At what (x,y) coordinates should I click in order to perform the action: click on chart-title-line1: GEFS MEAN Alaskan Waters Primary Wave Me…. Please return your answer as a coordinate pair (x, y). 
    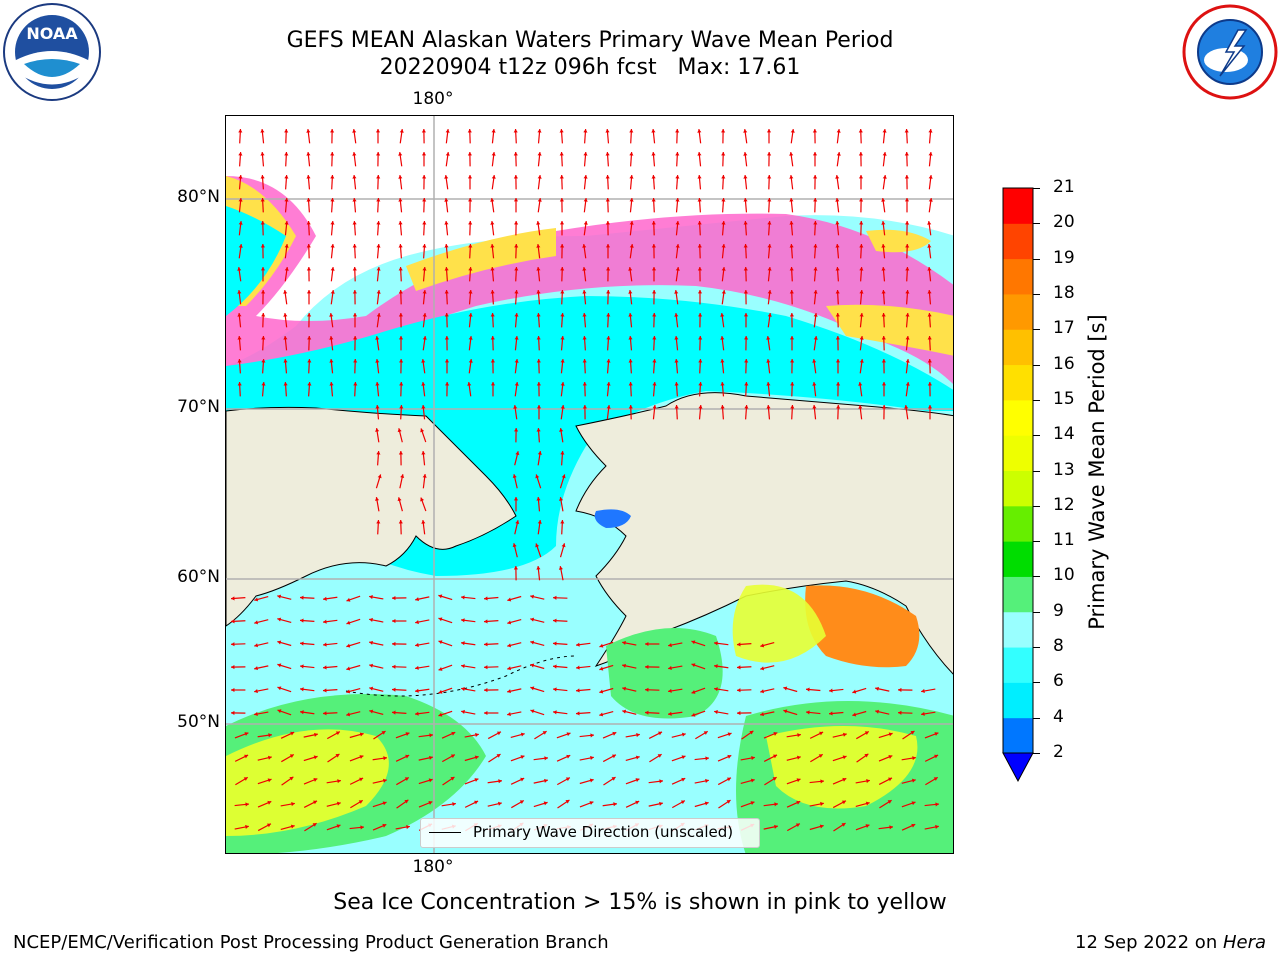
    Looking at the image, I should click on (590, 40).